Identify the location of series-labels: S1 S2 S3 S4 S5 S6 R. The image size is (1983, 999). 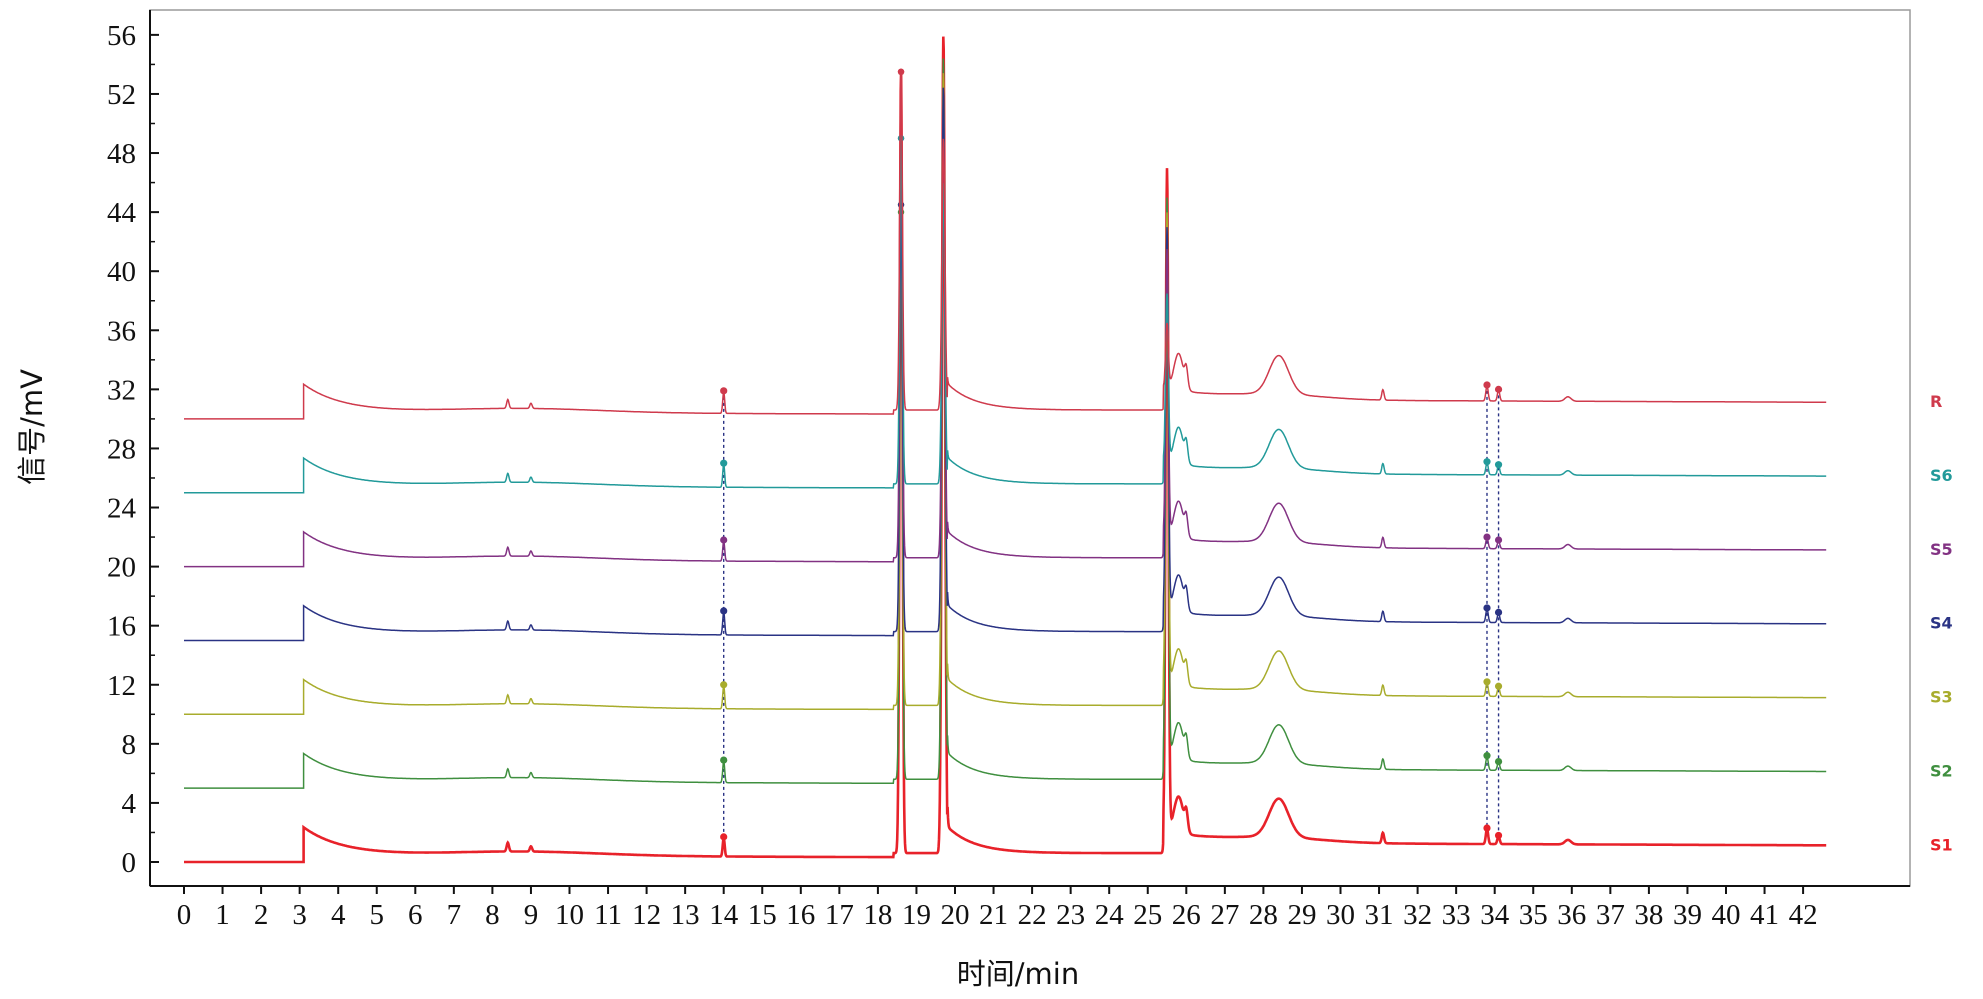
(1941, 623).